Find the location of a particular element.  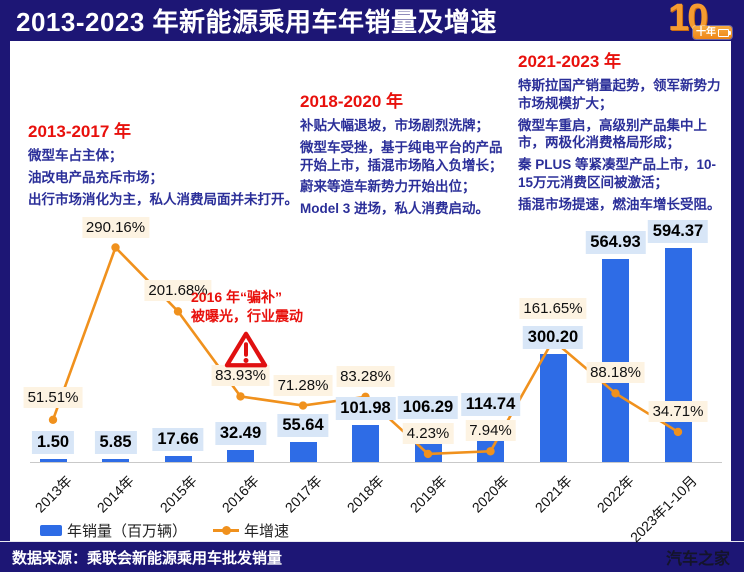

page-title: 2013-2023 年新能源乘用车年销量及增速 is located at coordinates (257, 22).